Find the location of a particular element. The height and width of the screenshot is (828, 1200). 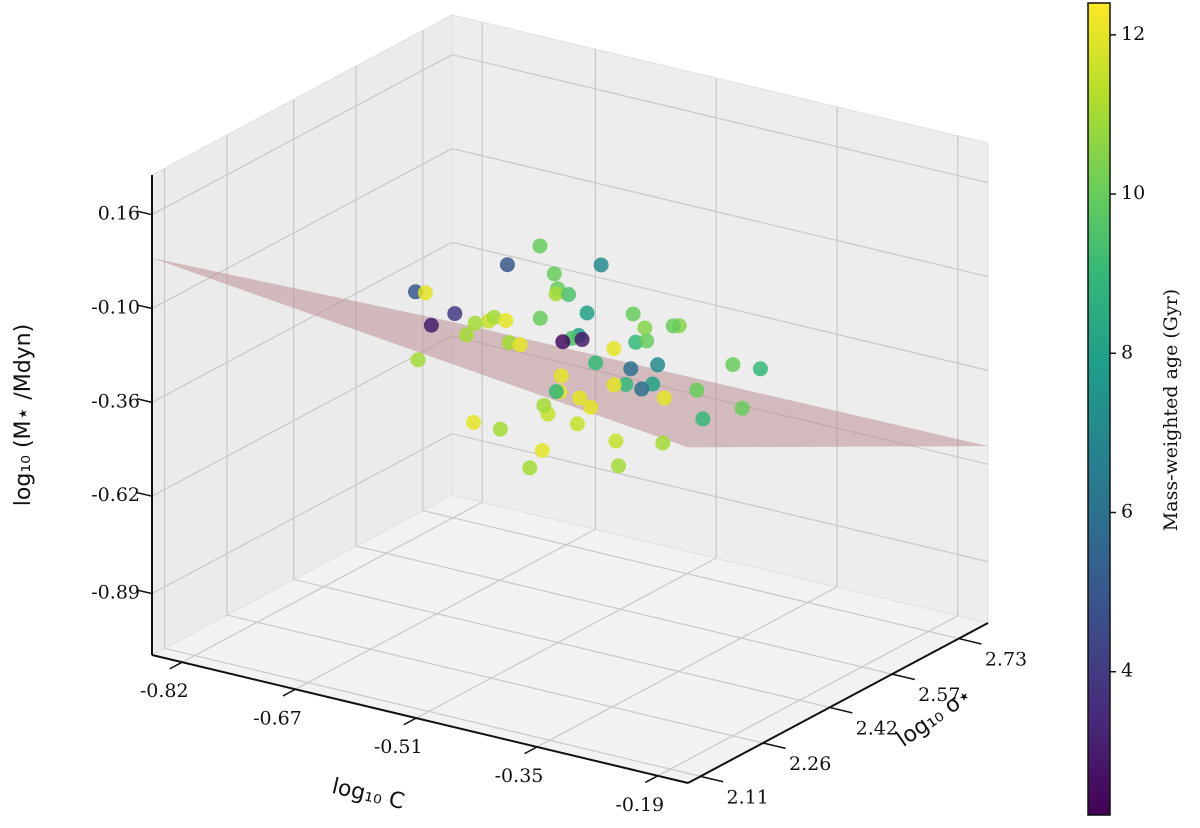

x-tick-label: -0.51 is located at coordinates (398, 747).